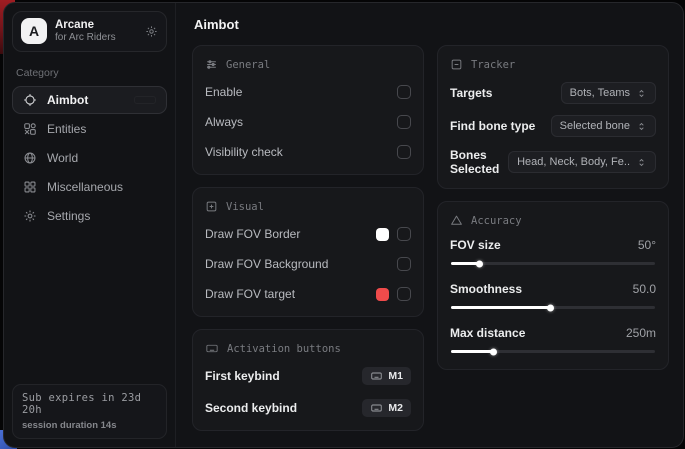  Describe the element at coordinates (34, 31) in the screenshot. I see `app-logo: A` at that location.